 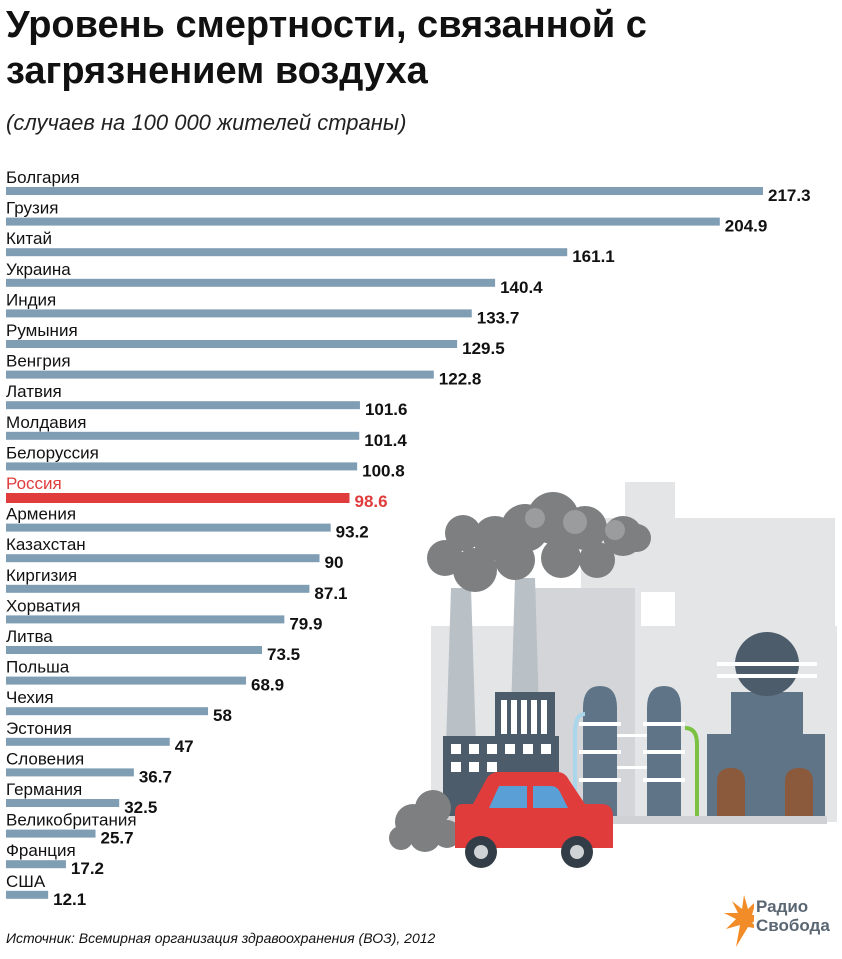 What do you see at coordinates (746, 226) in the screenshot?
I see `value-label: 204.9` at bounding box center [746, 226].